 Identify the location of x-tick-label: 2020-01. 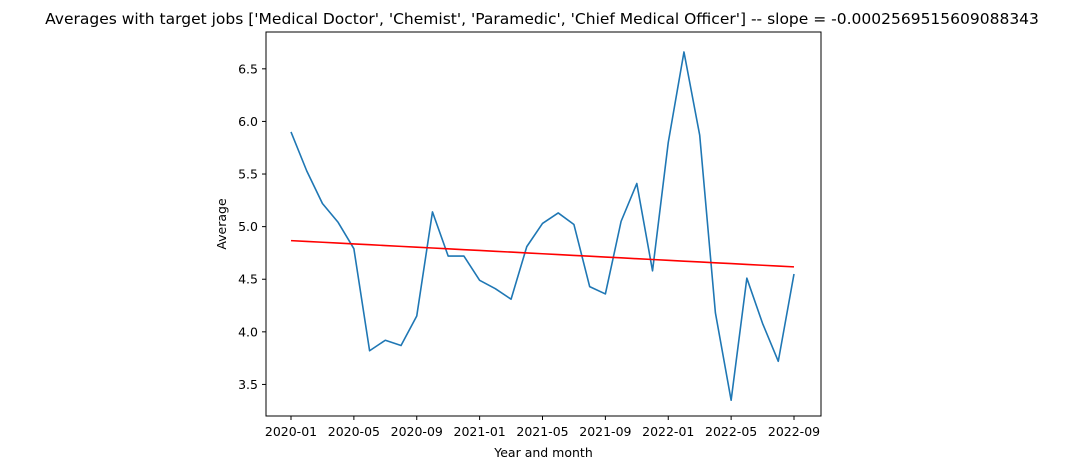
(291, 431).